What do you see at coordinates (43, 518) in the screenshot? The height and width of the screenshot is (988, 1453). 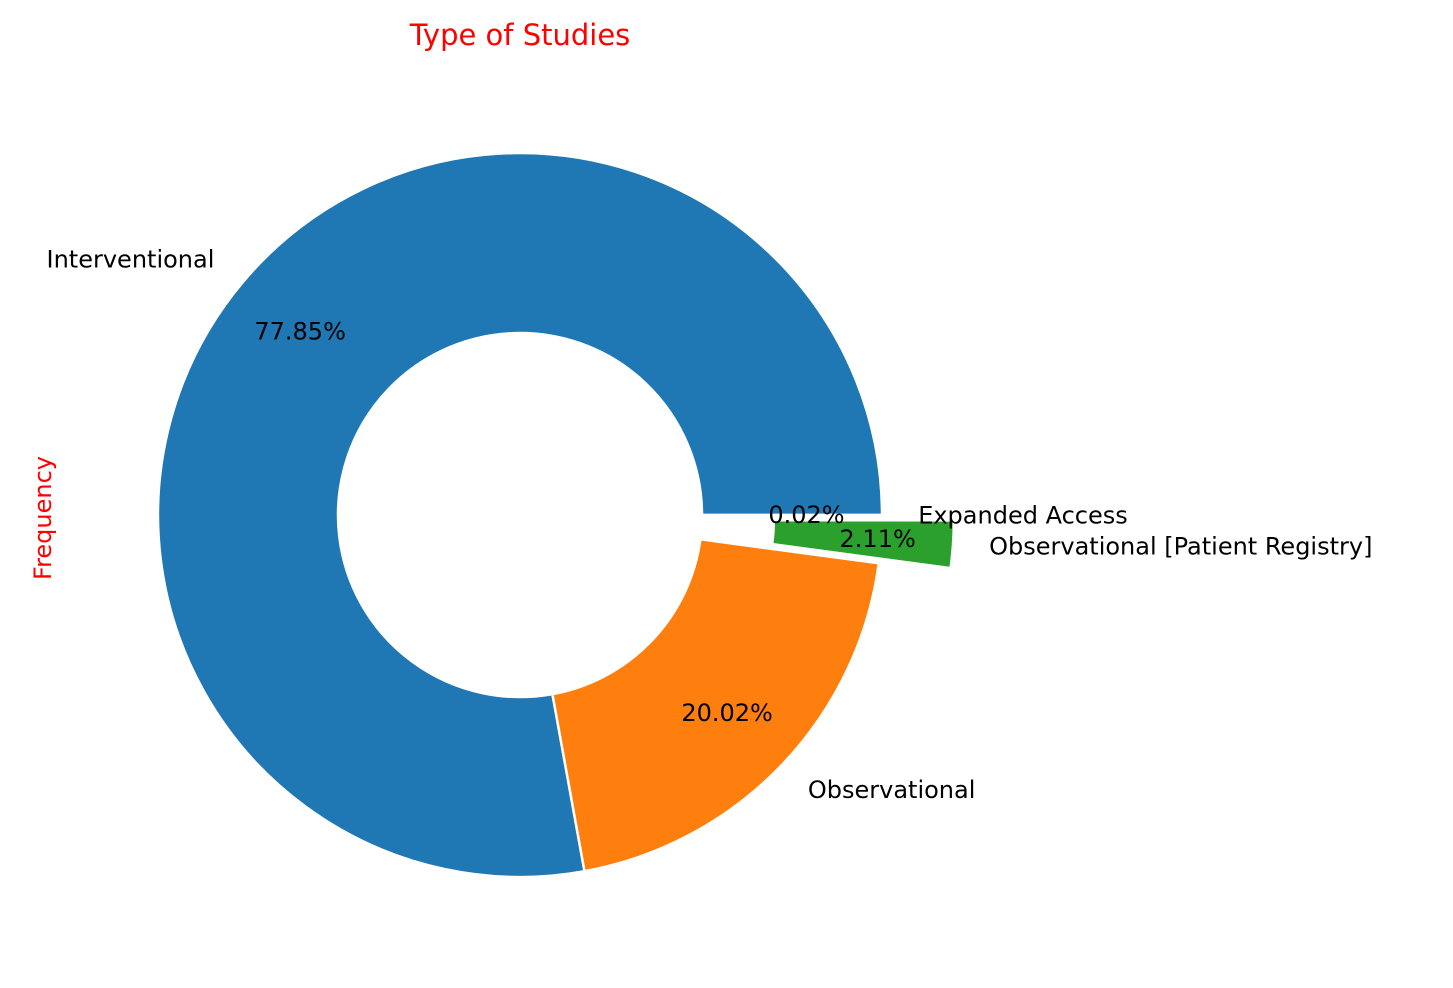 I see `y-axis-label: Frequency` at bounding box center [43, 518].